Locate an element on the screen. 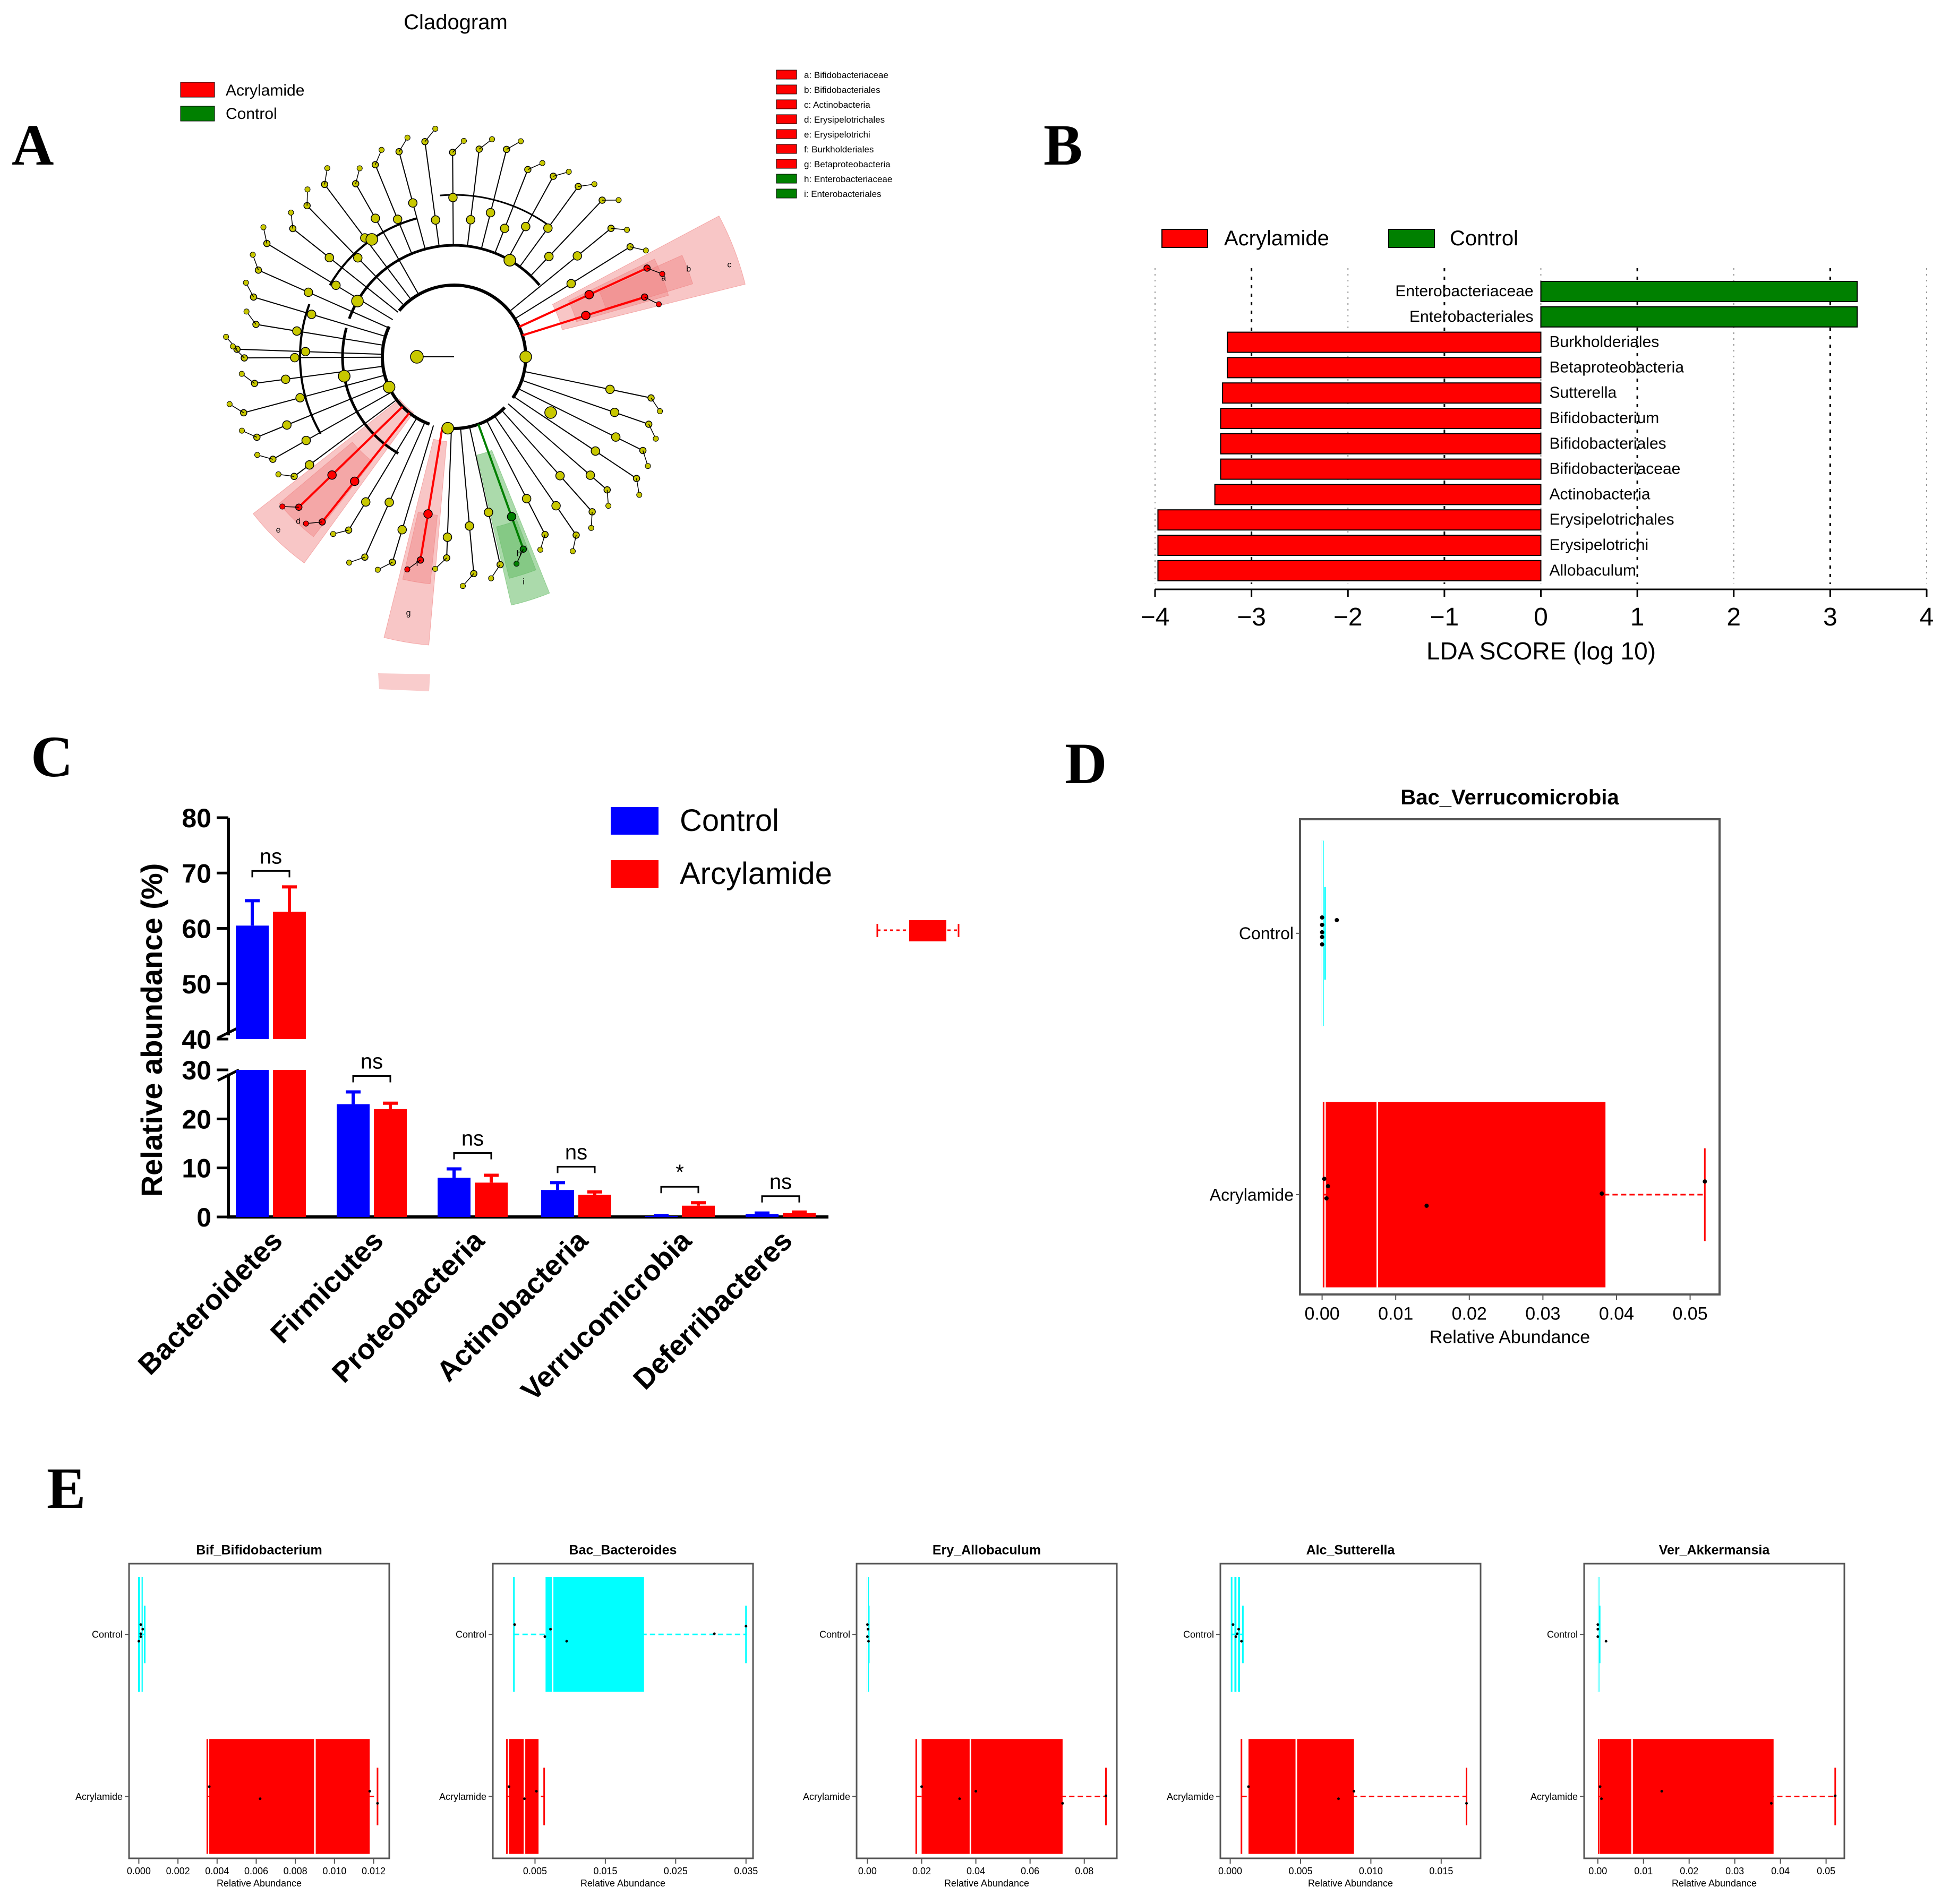 The height and width of the screenshot is (1904, 1941). boxplot-title: Bac_Bacteroides is located at coordinates (623, 1550).